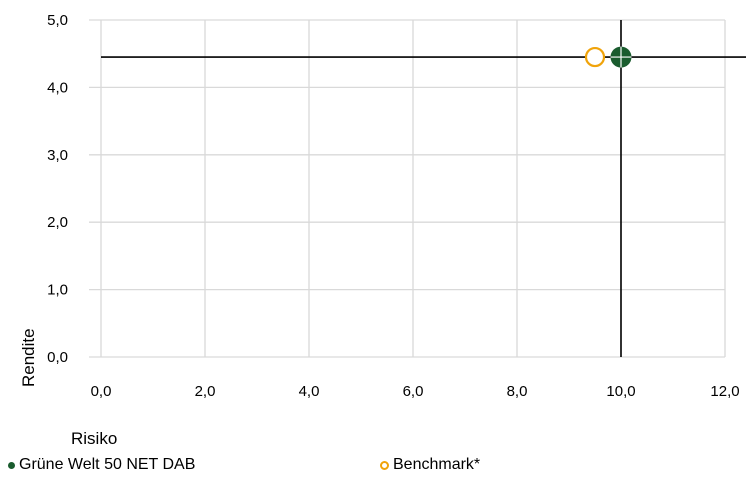 The width and height of the screenshot is (746, 481). Describe the element at coordinates (309, 391) in the screenshot. I see `x-tick-label: 4,0` at that location.